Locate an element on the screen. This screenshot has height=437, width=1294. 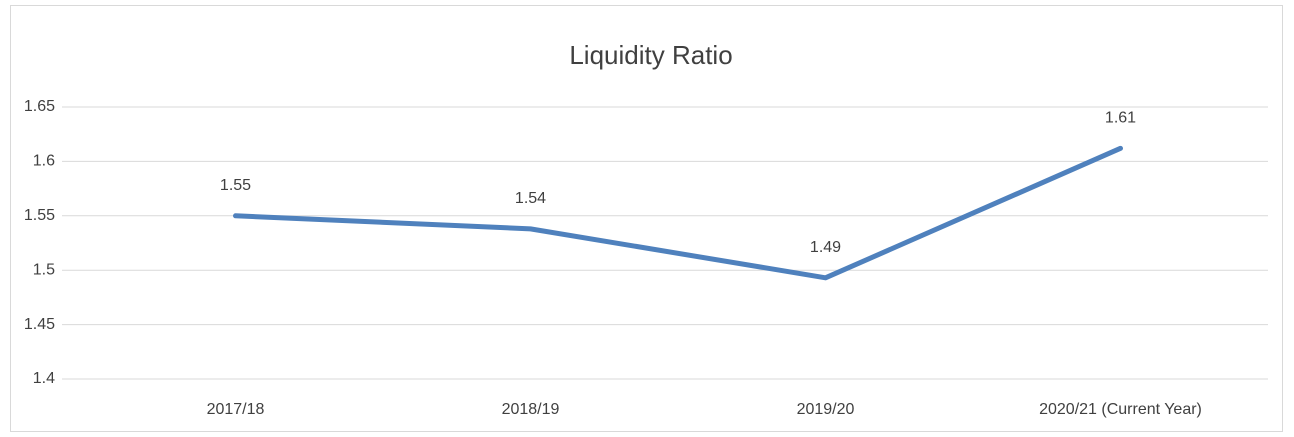
data-label: 1.61 is located at coordinates (1120, 118).